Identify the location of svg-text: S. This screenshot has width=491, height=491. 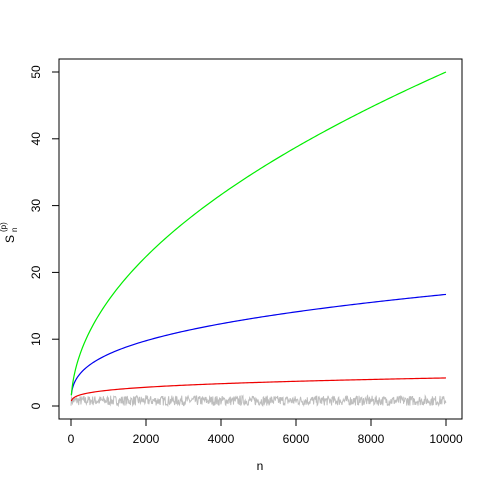
(10, 239).